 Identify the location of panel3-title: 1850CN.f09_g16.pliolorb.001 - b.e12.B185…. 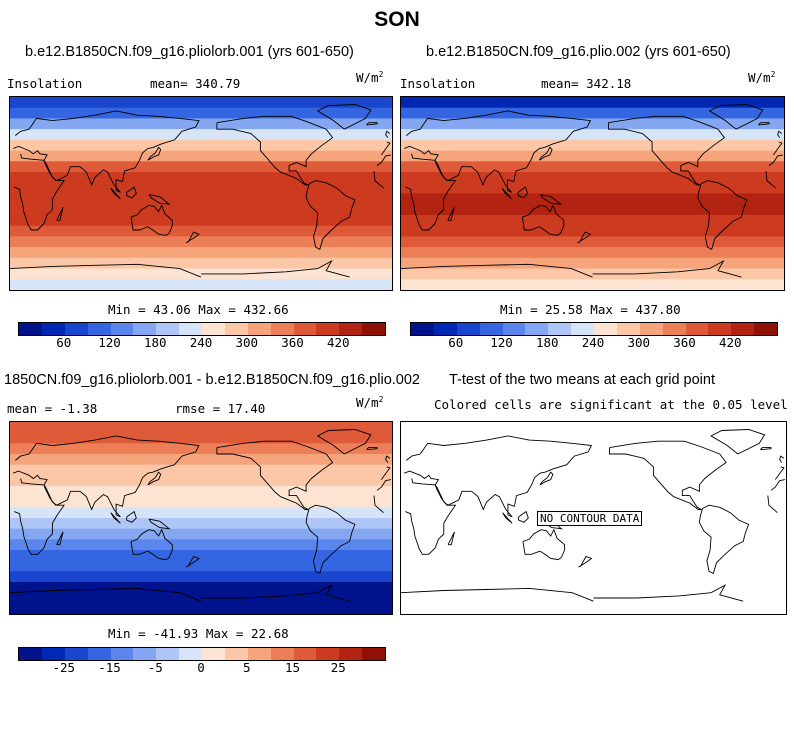
(212, 380).